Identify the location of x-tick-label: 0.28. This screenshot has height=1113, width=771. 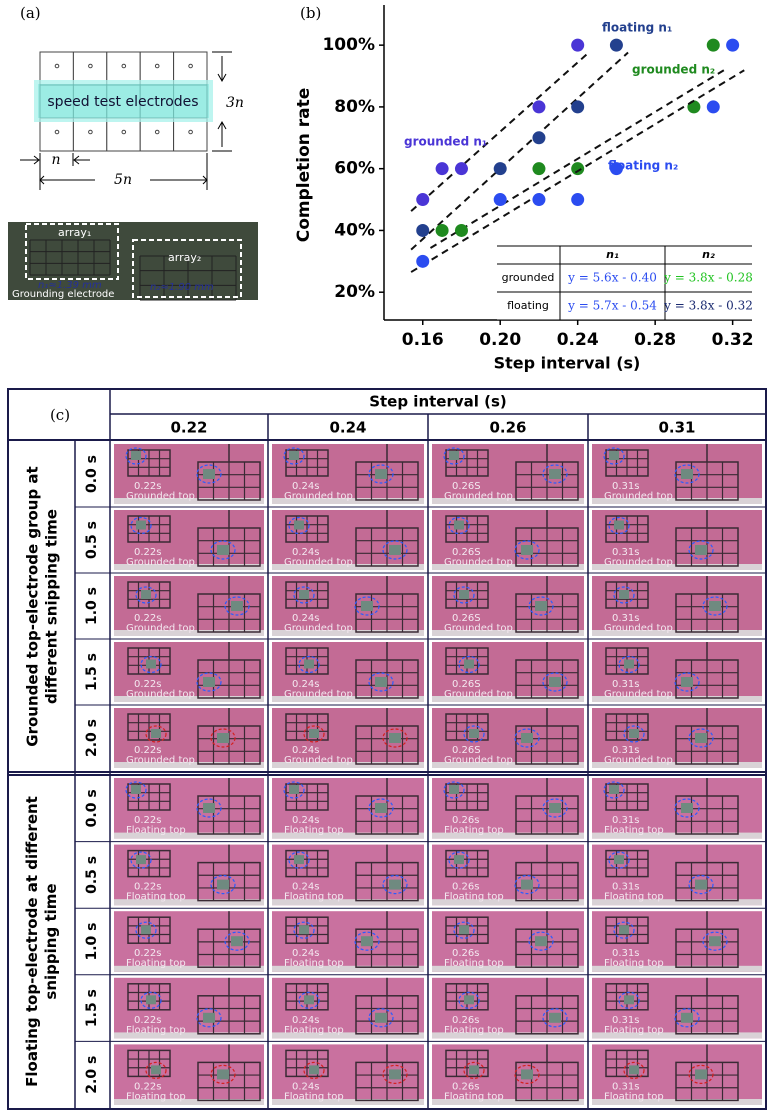
(655, 340).